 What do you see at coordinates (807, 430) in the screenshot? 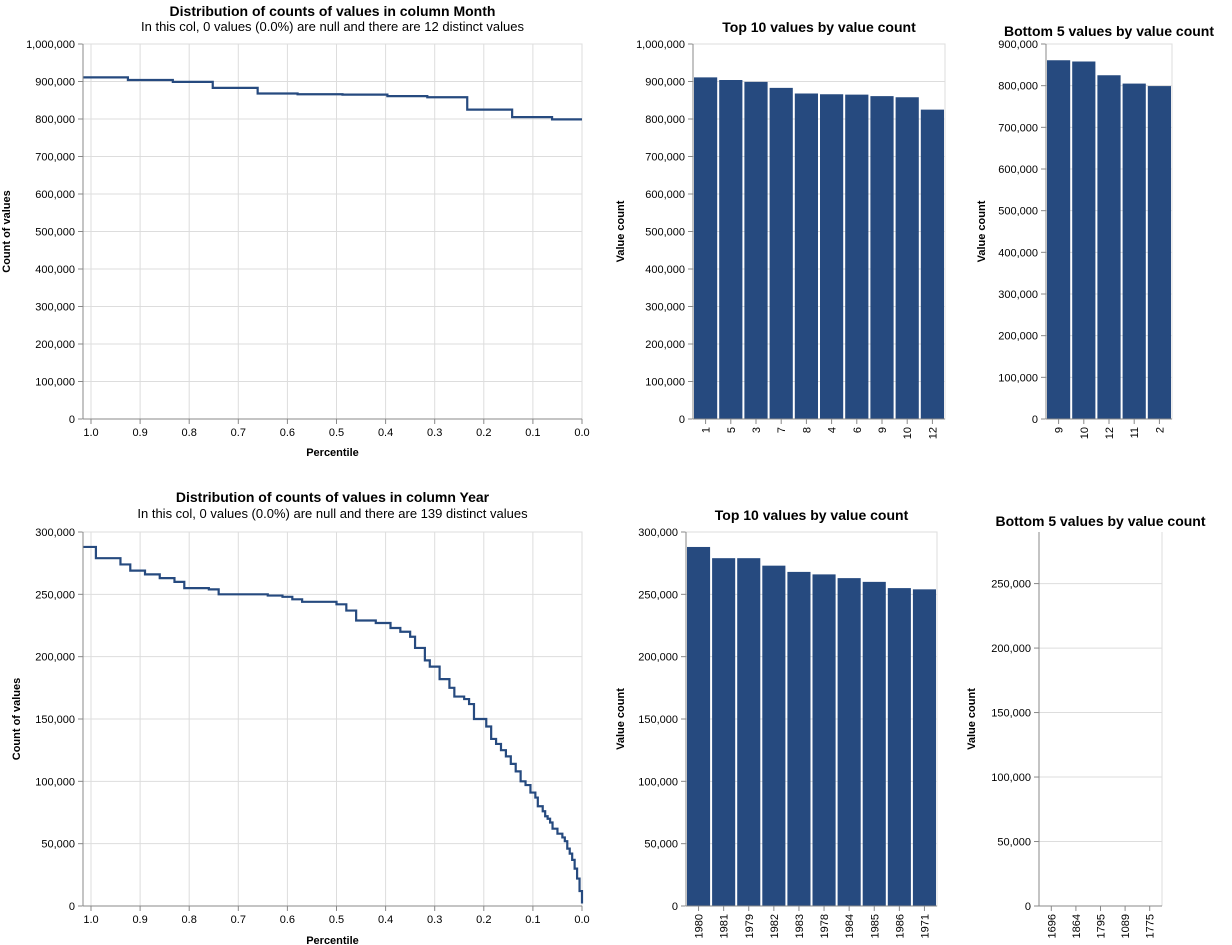
I see `x-tick-label: 8` at bounding box center [807, 430].